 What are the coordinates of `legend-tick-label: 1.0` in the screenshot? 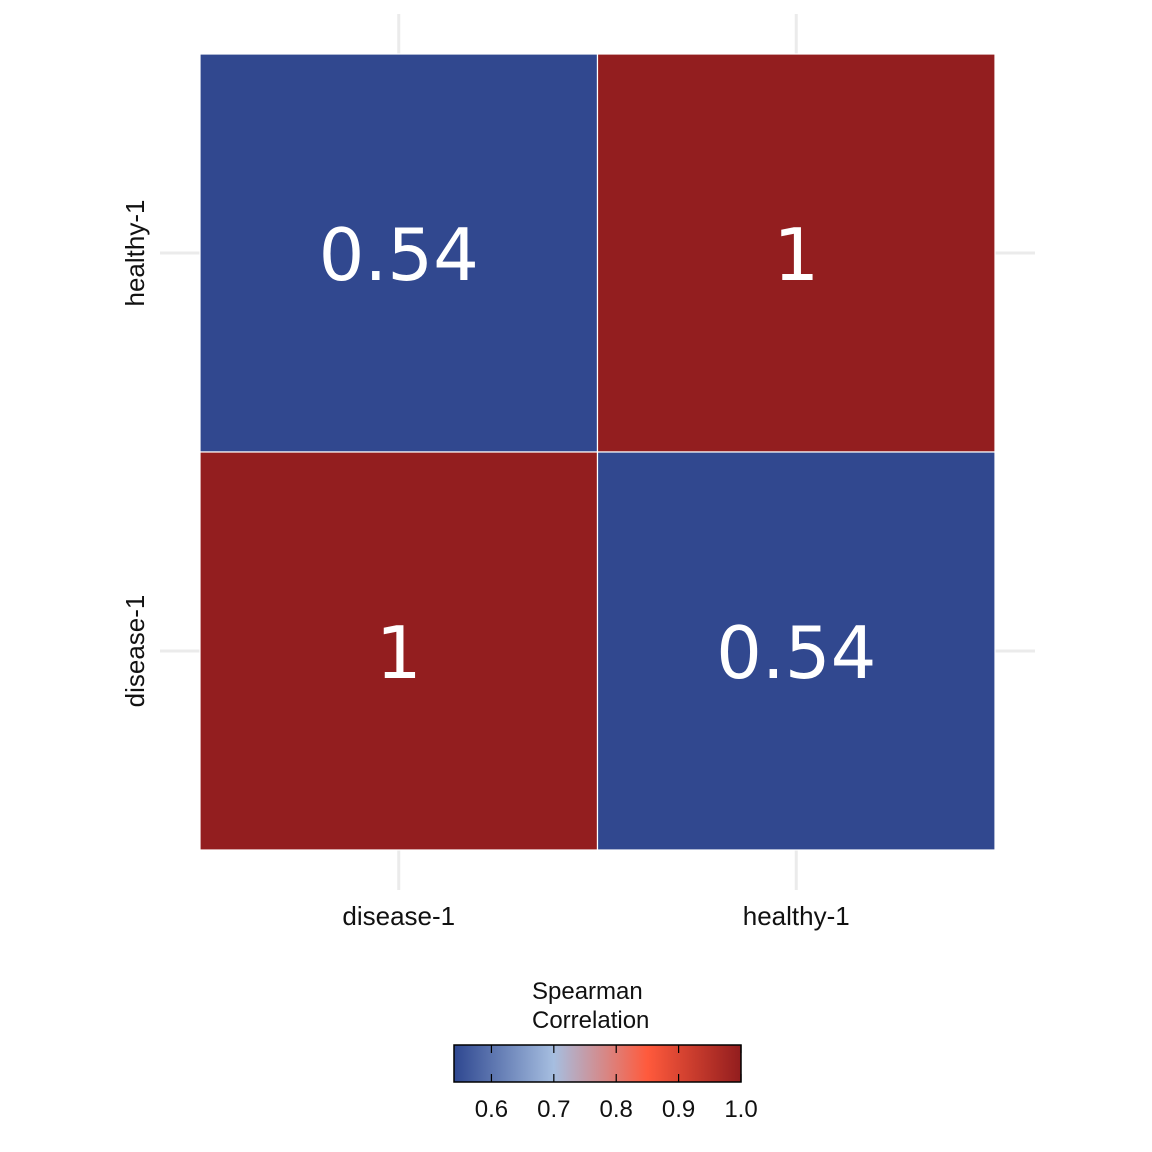 It's located at (740, 1109).